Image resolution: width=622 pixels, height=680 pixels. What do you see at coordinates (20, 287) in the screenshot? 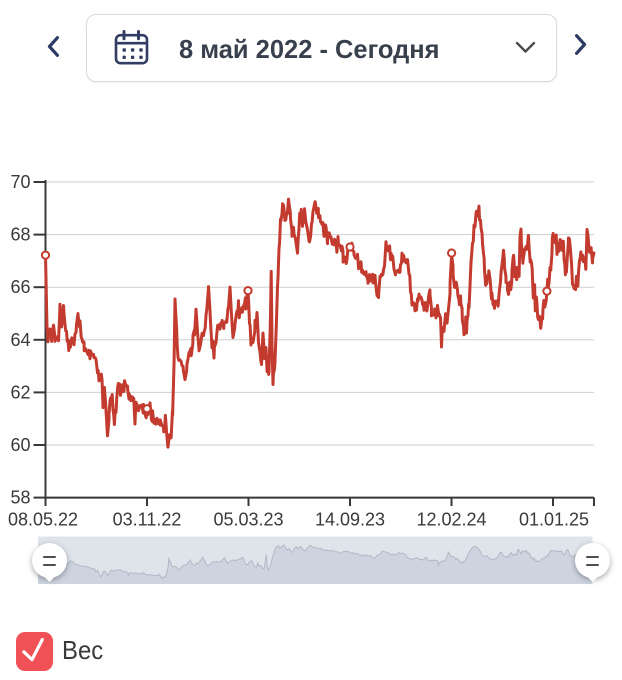
I see `svg-text: 66` at bounding box center [20, 287].